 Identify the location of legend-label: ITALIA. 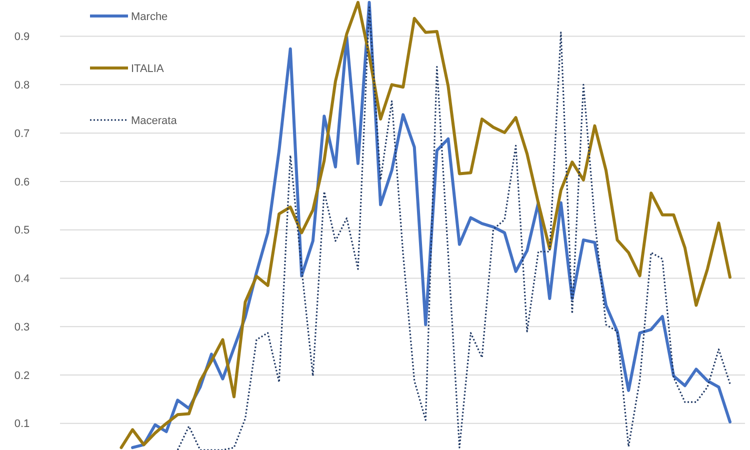
(147, 68).